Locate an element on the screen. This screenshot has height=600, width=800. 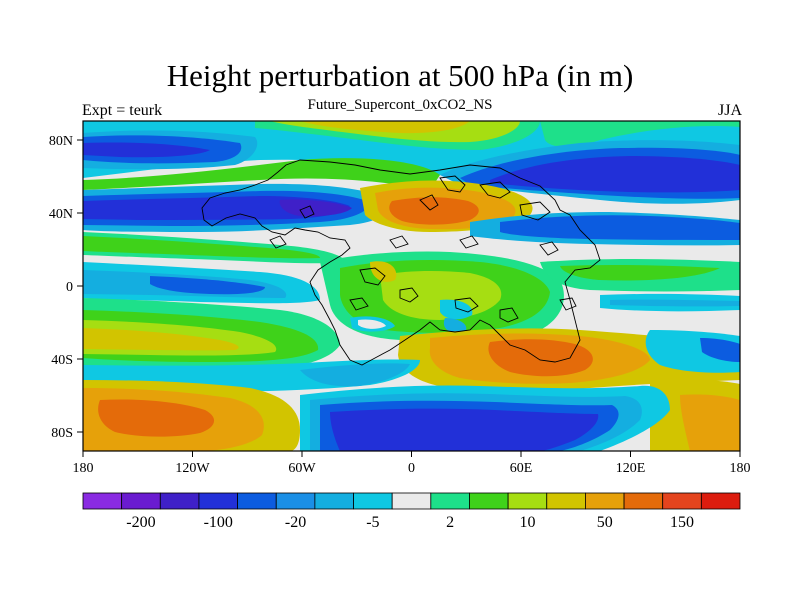
y-tick-label: 0 is located at coordinates (69, 287).